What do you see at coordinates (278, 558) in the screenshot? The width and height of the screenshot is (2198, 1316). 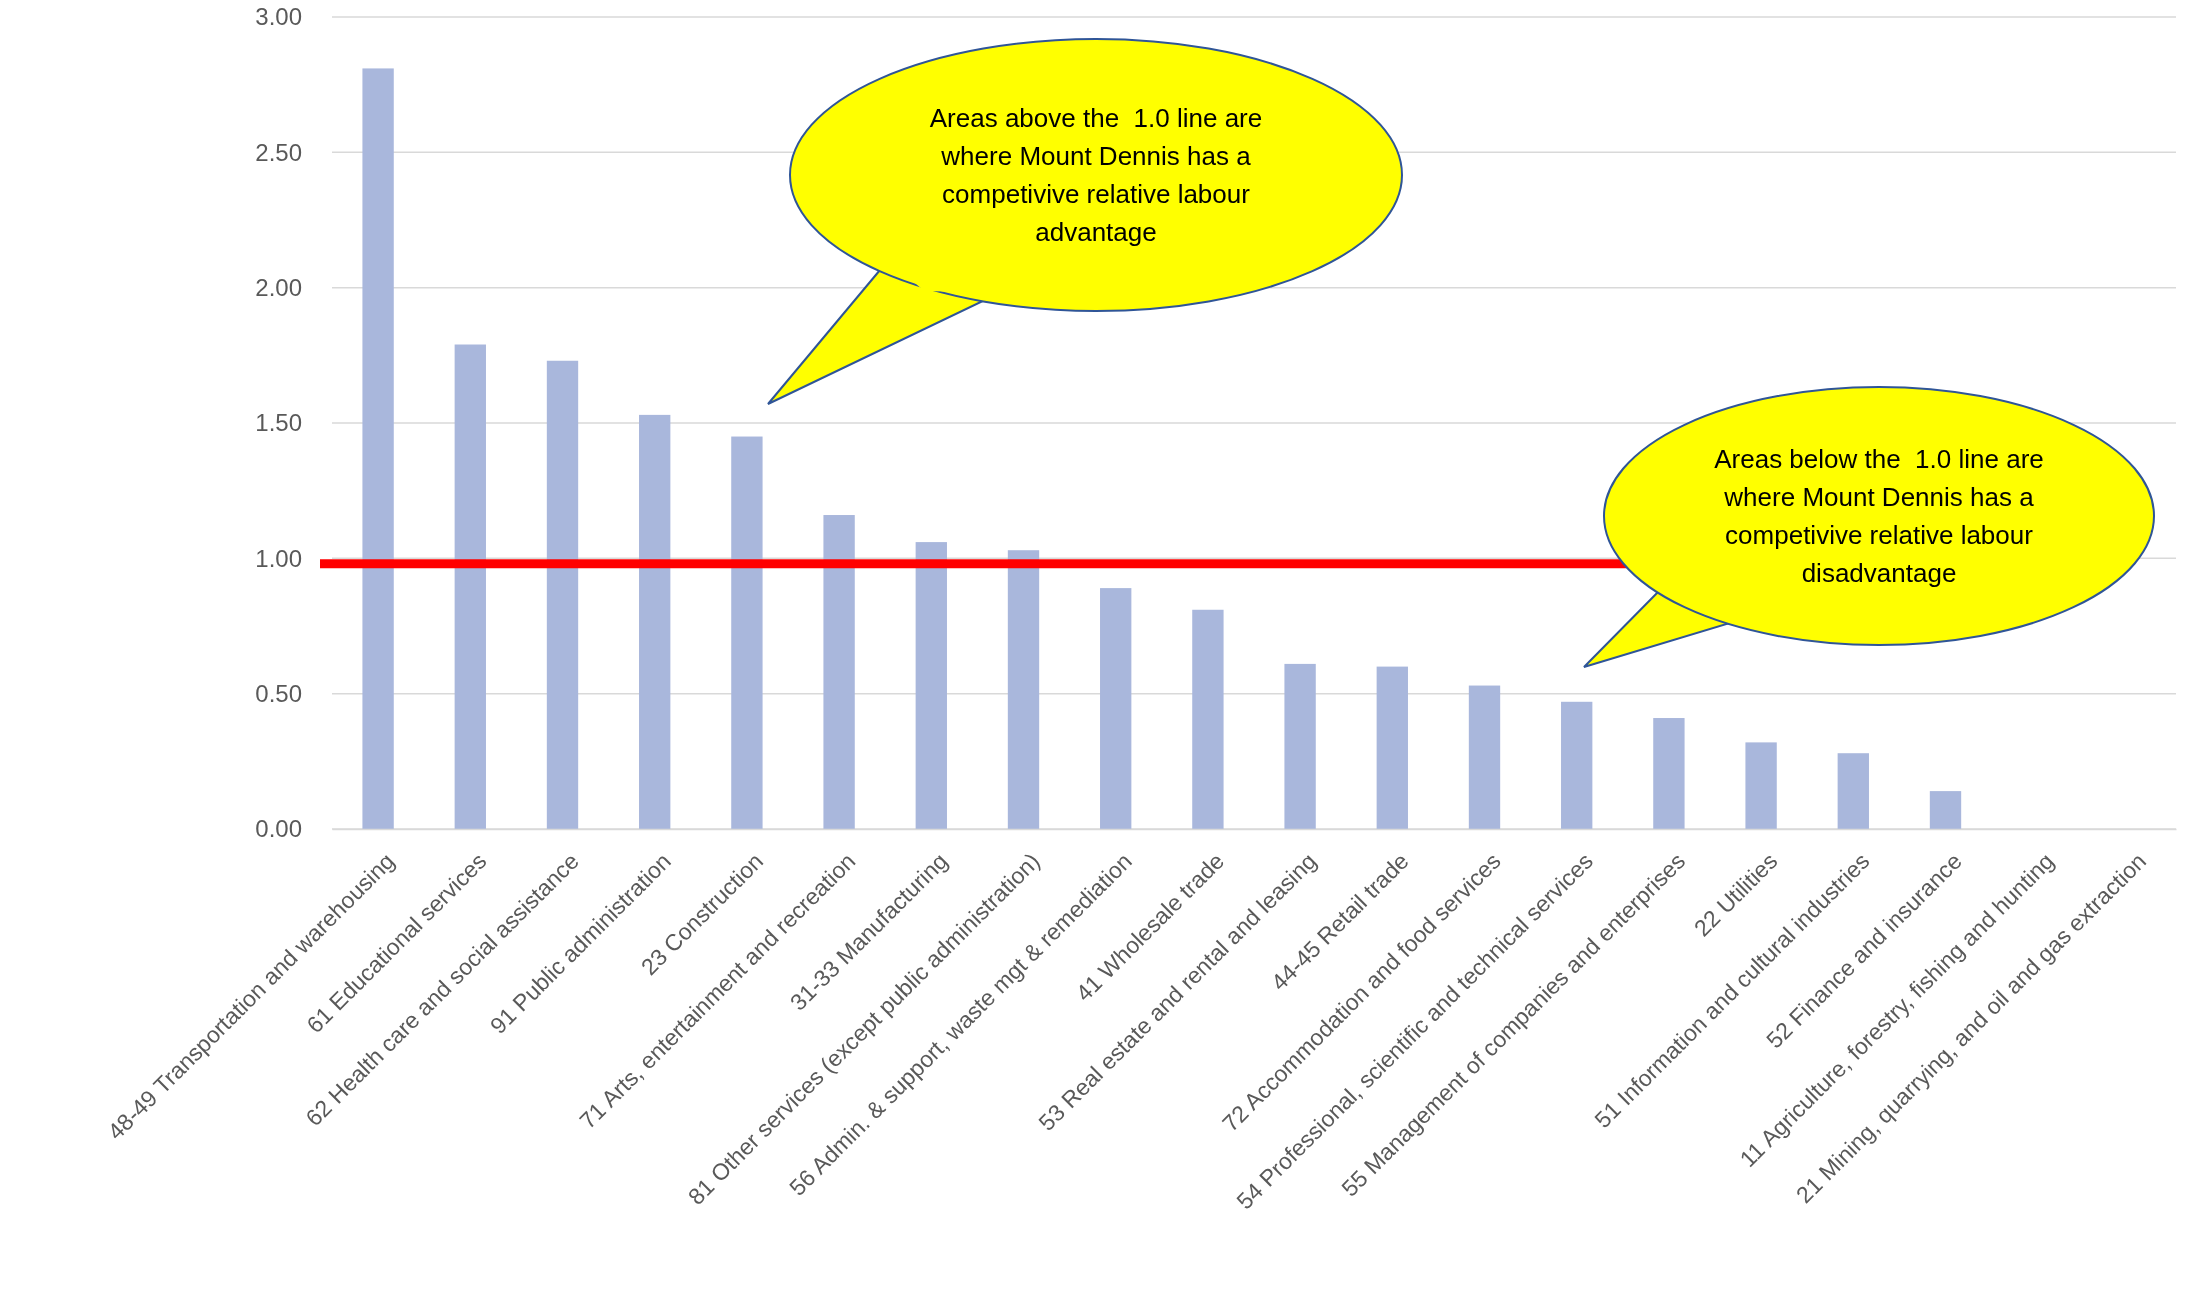 I see `y-tick-label: 1.00` at bounding box center [278, 558].